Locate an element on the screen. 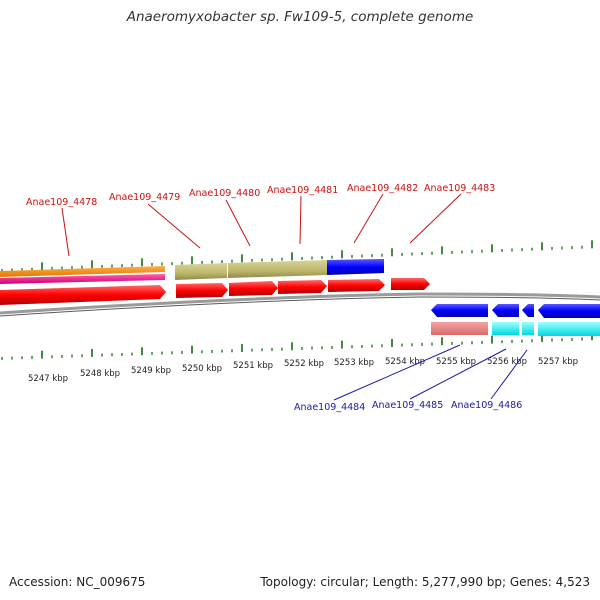 The width and height of the screenshot is (600, 600). tick-label: 5253 kbp is located at coordinates (354, 363).